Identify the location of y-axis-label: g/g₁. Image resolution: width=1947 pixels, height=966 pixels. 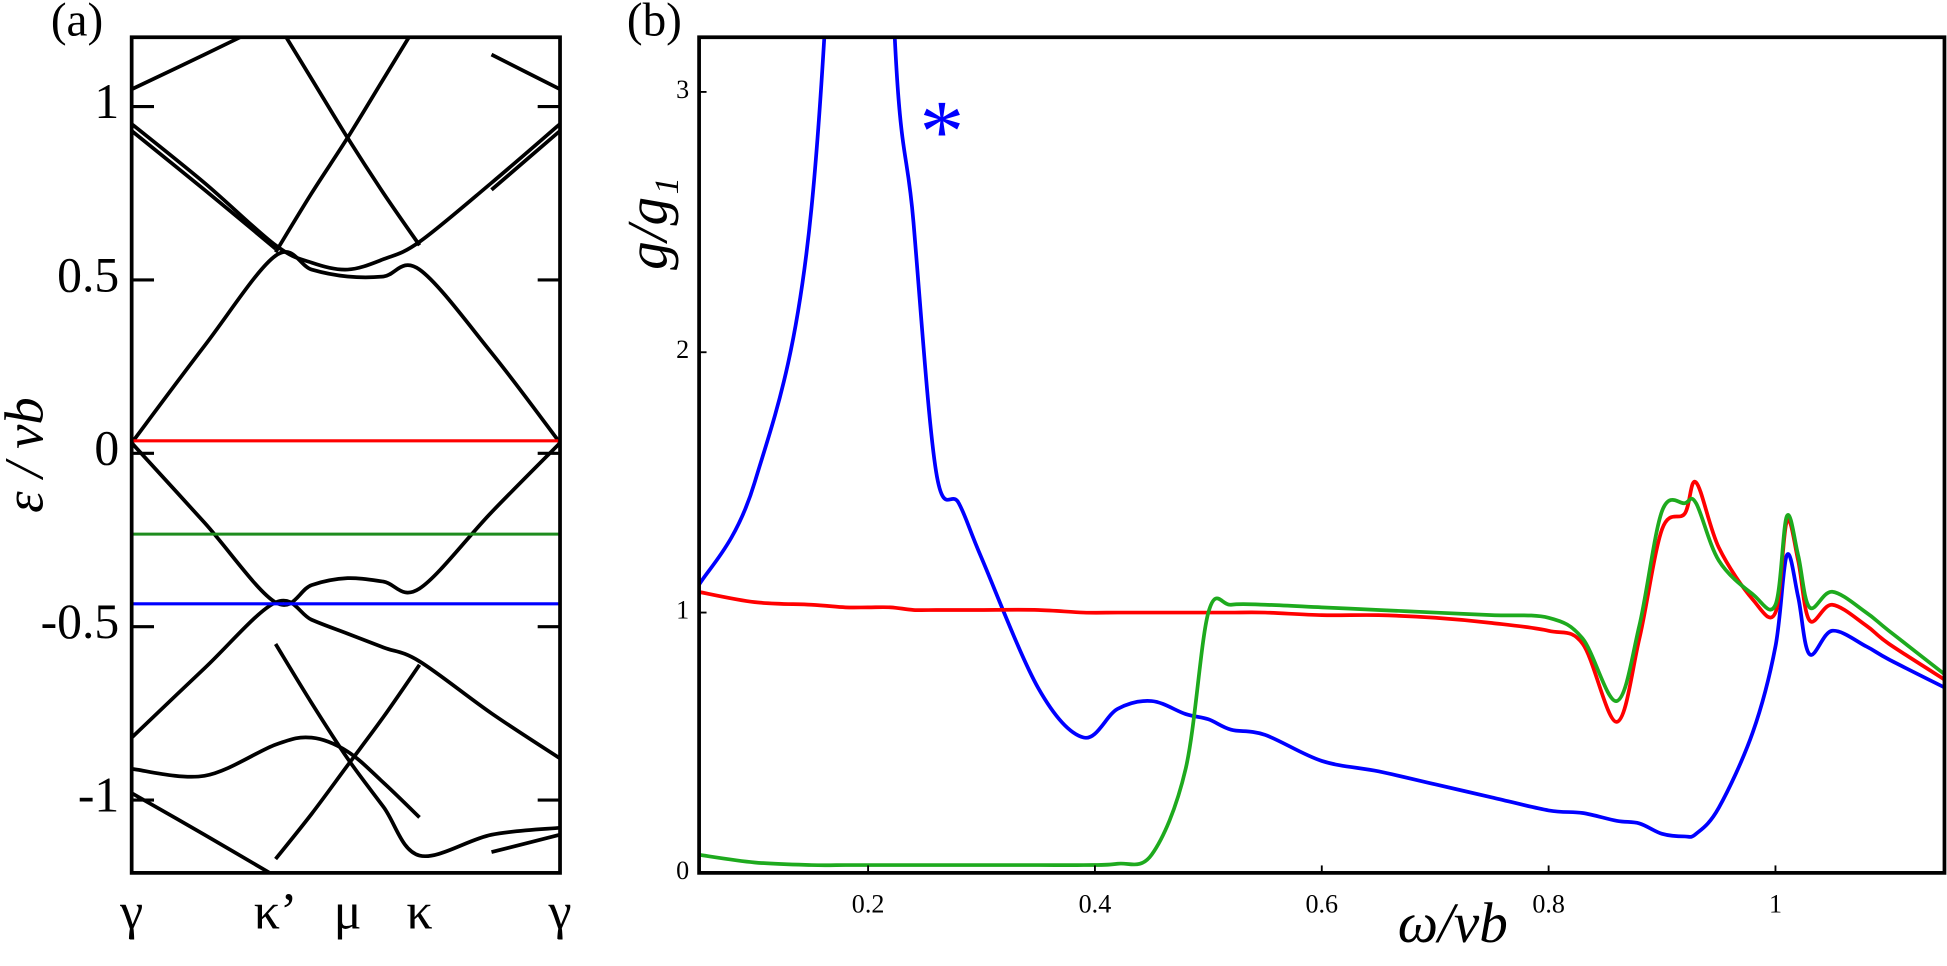
(647, 223).